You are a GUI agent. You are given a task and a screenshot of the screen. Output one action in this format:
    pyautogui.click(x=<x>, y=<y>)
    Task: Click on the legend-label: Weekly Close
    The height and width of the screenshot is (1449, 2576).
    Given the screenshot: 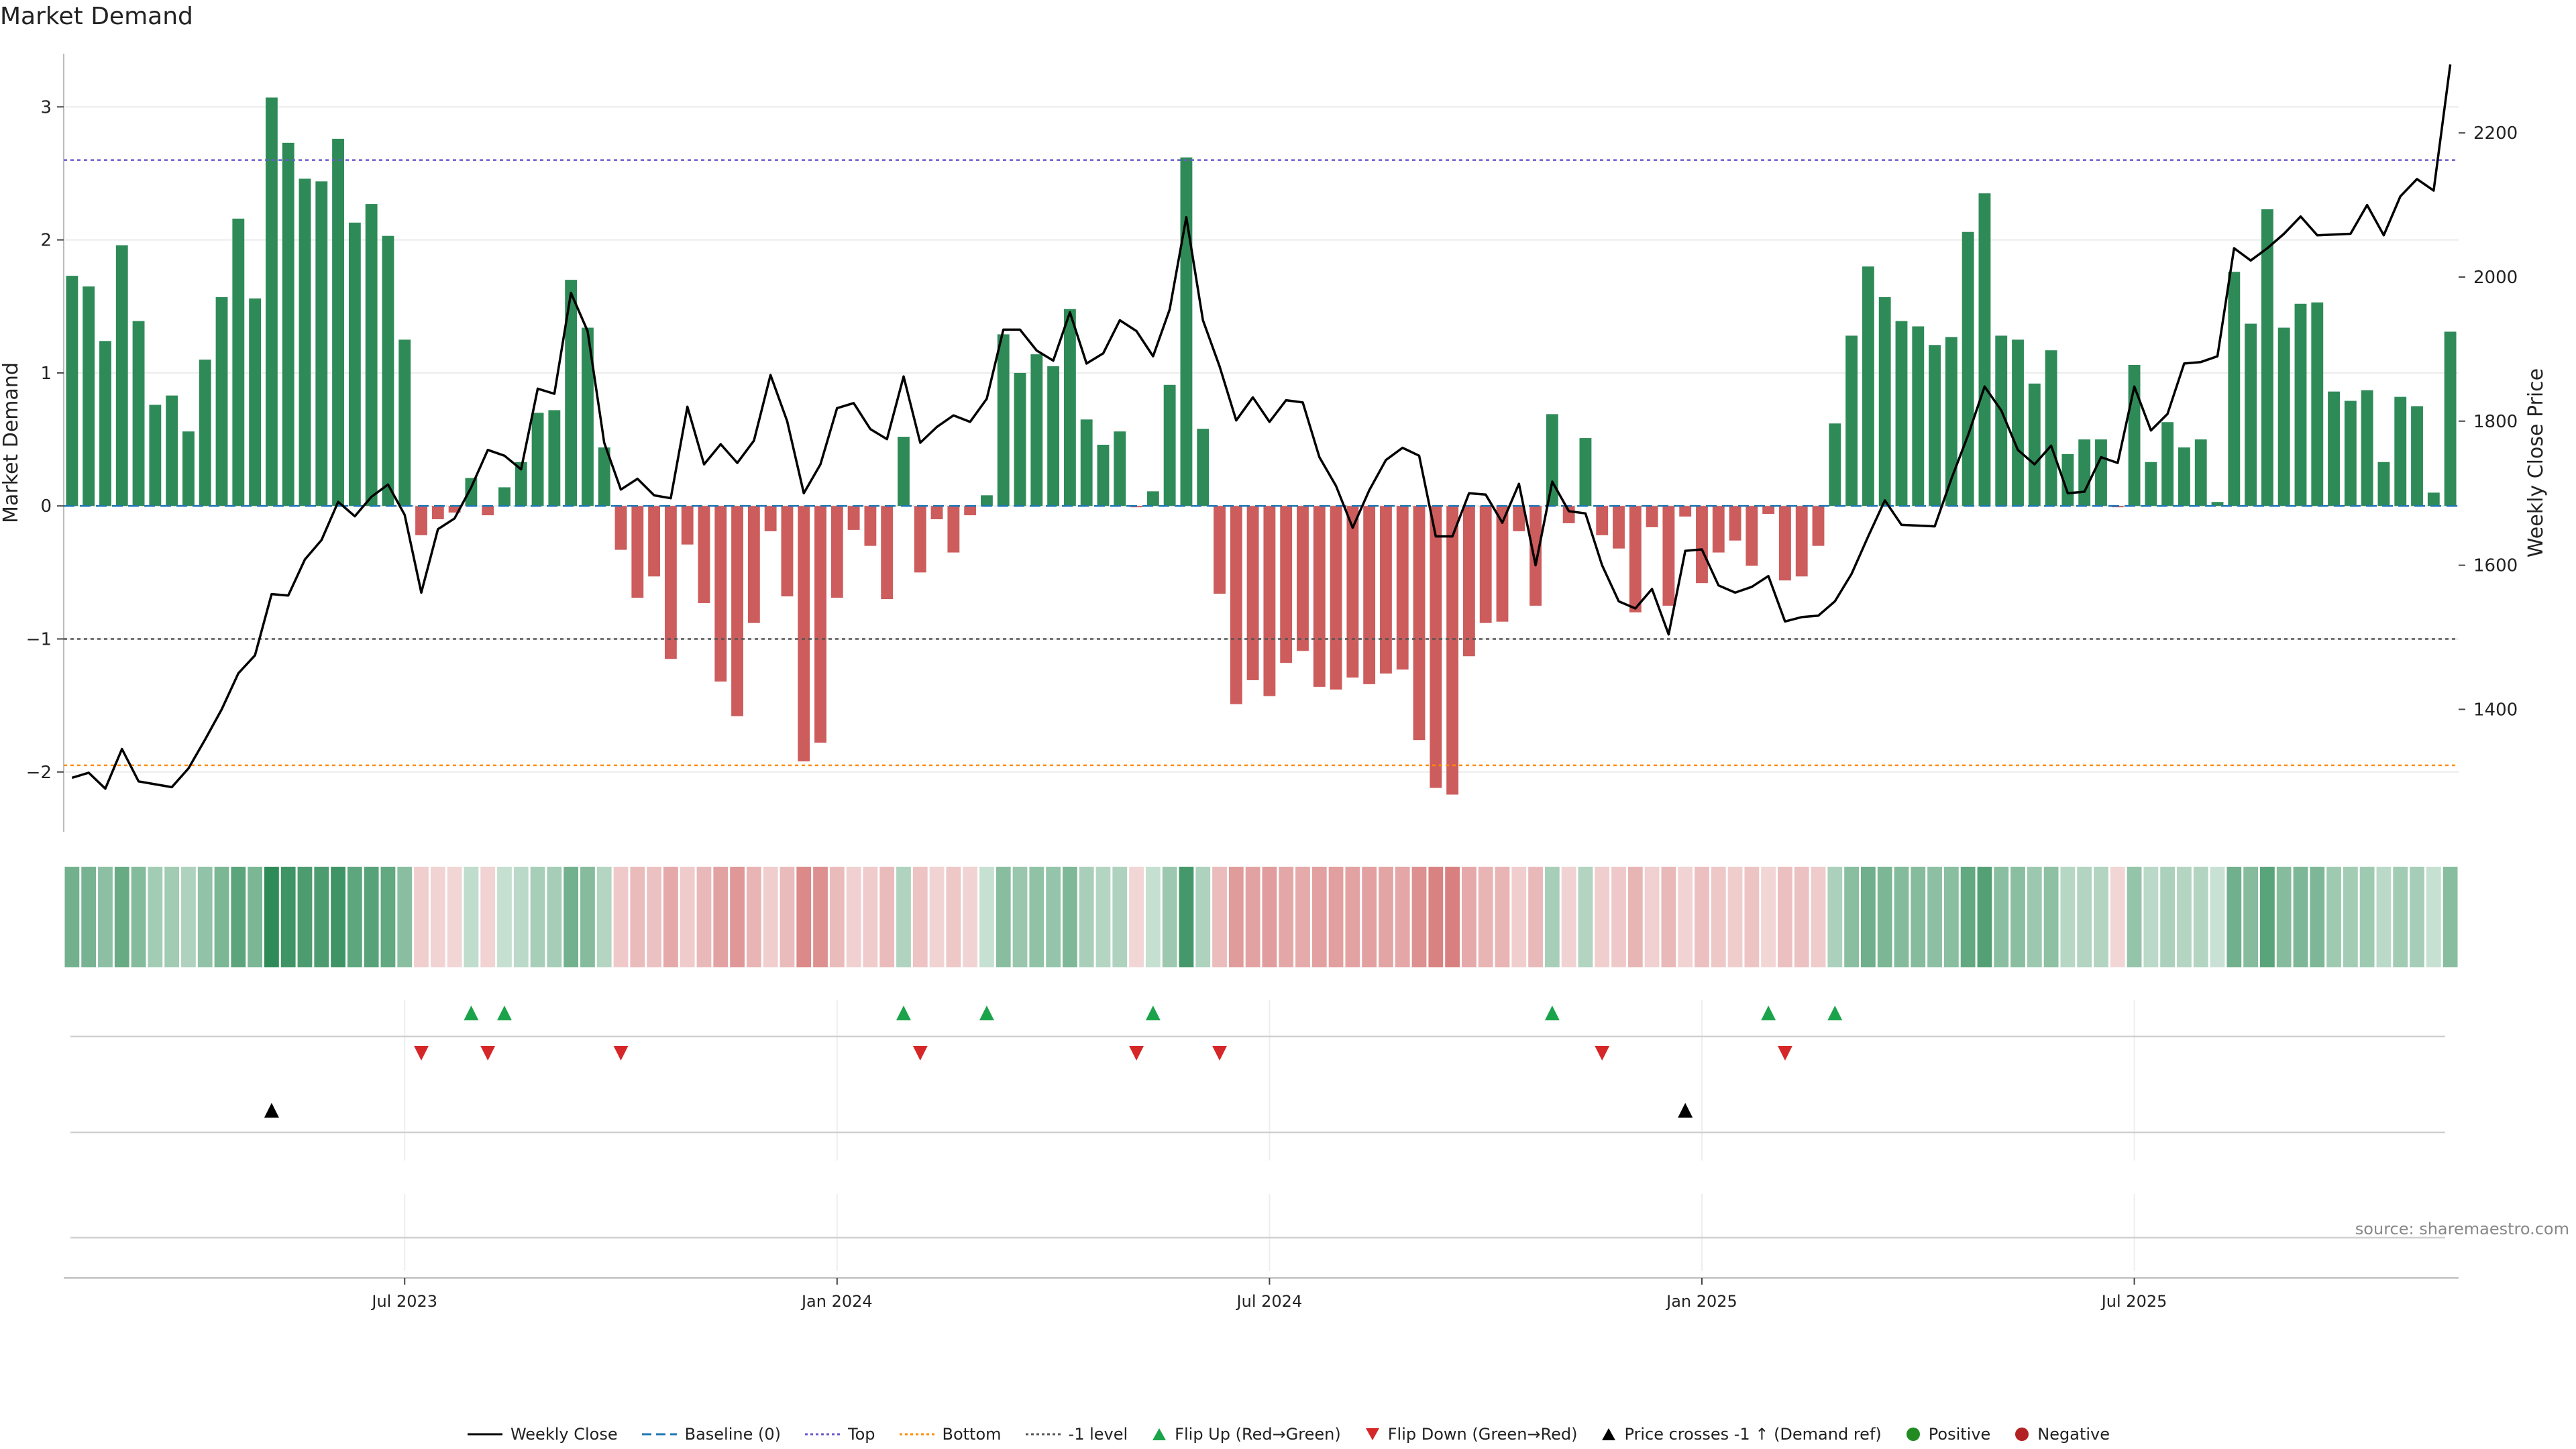 What is the action you would take?
    pyautogui.click(x=564, y=1434)
    